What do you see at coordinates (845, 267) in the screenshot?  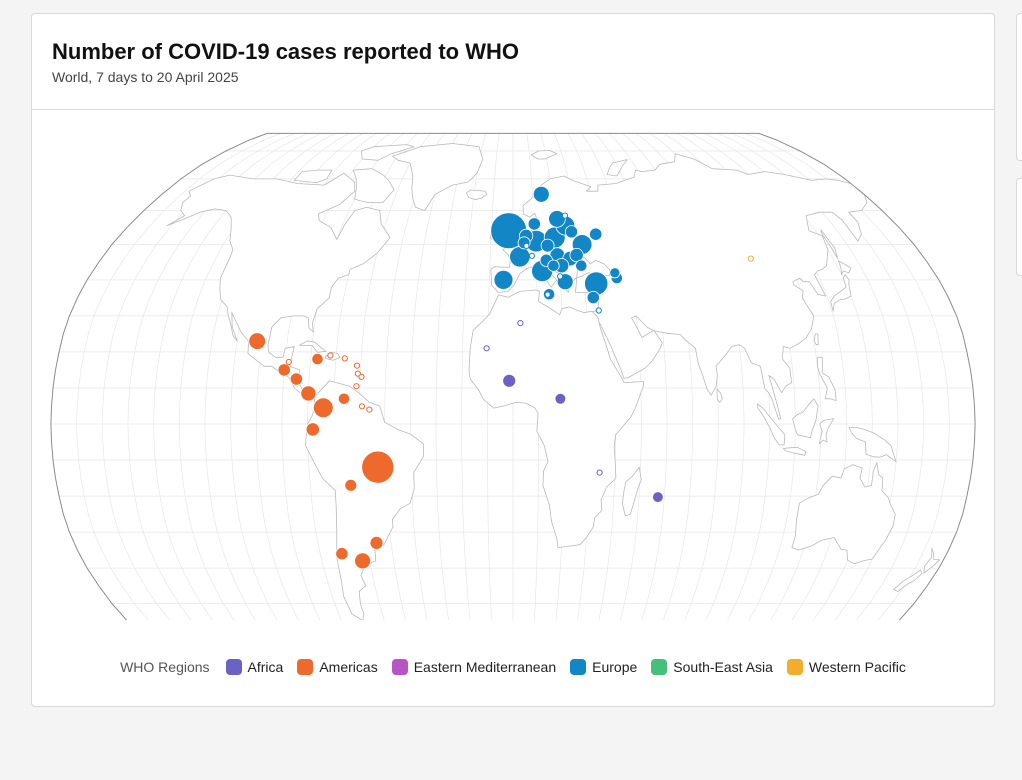 I see `landmass-hokkaido` at bounding box center [845, 267].